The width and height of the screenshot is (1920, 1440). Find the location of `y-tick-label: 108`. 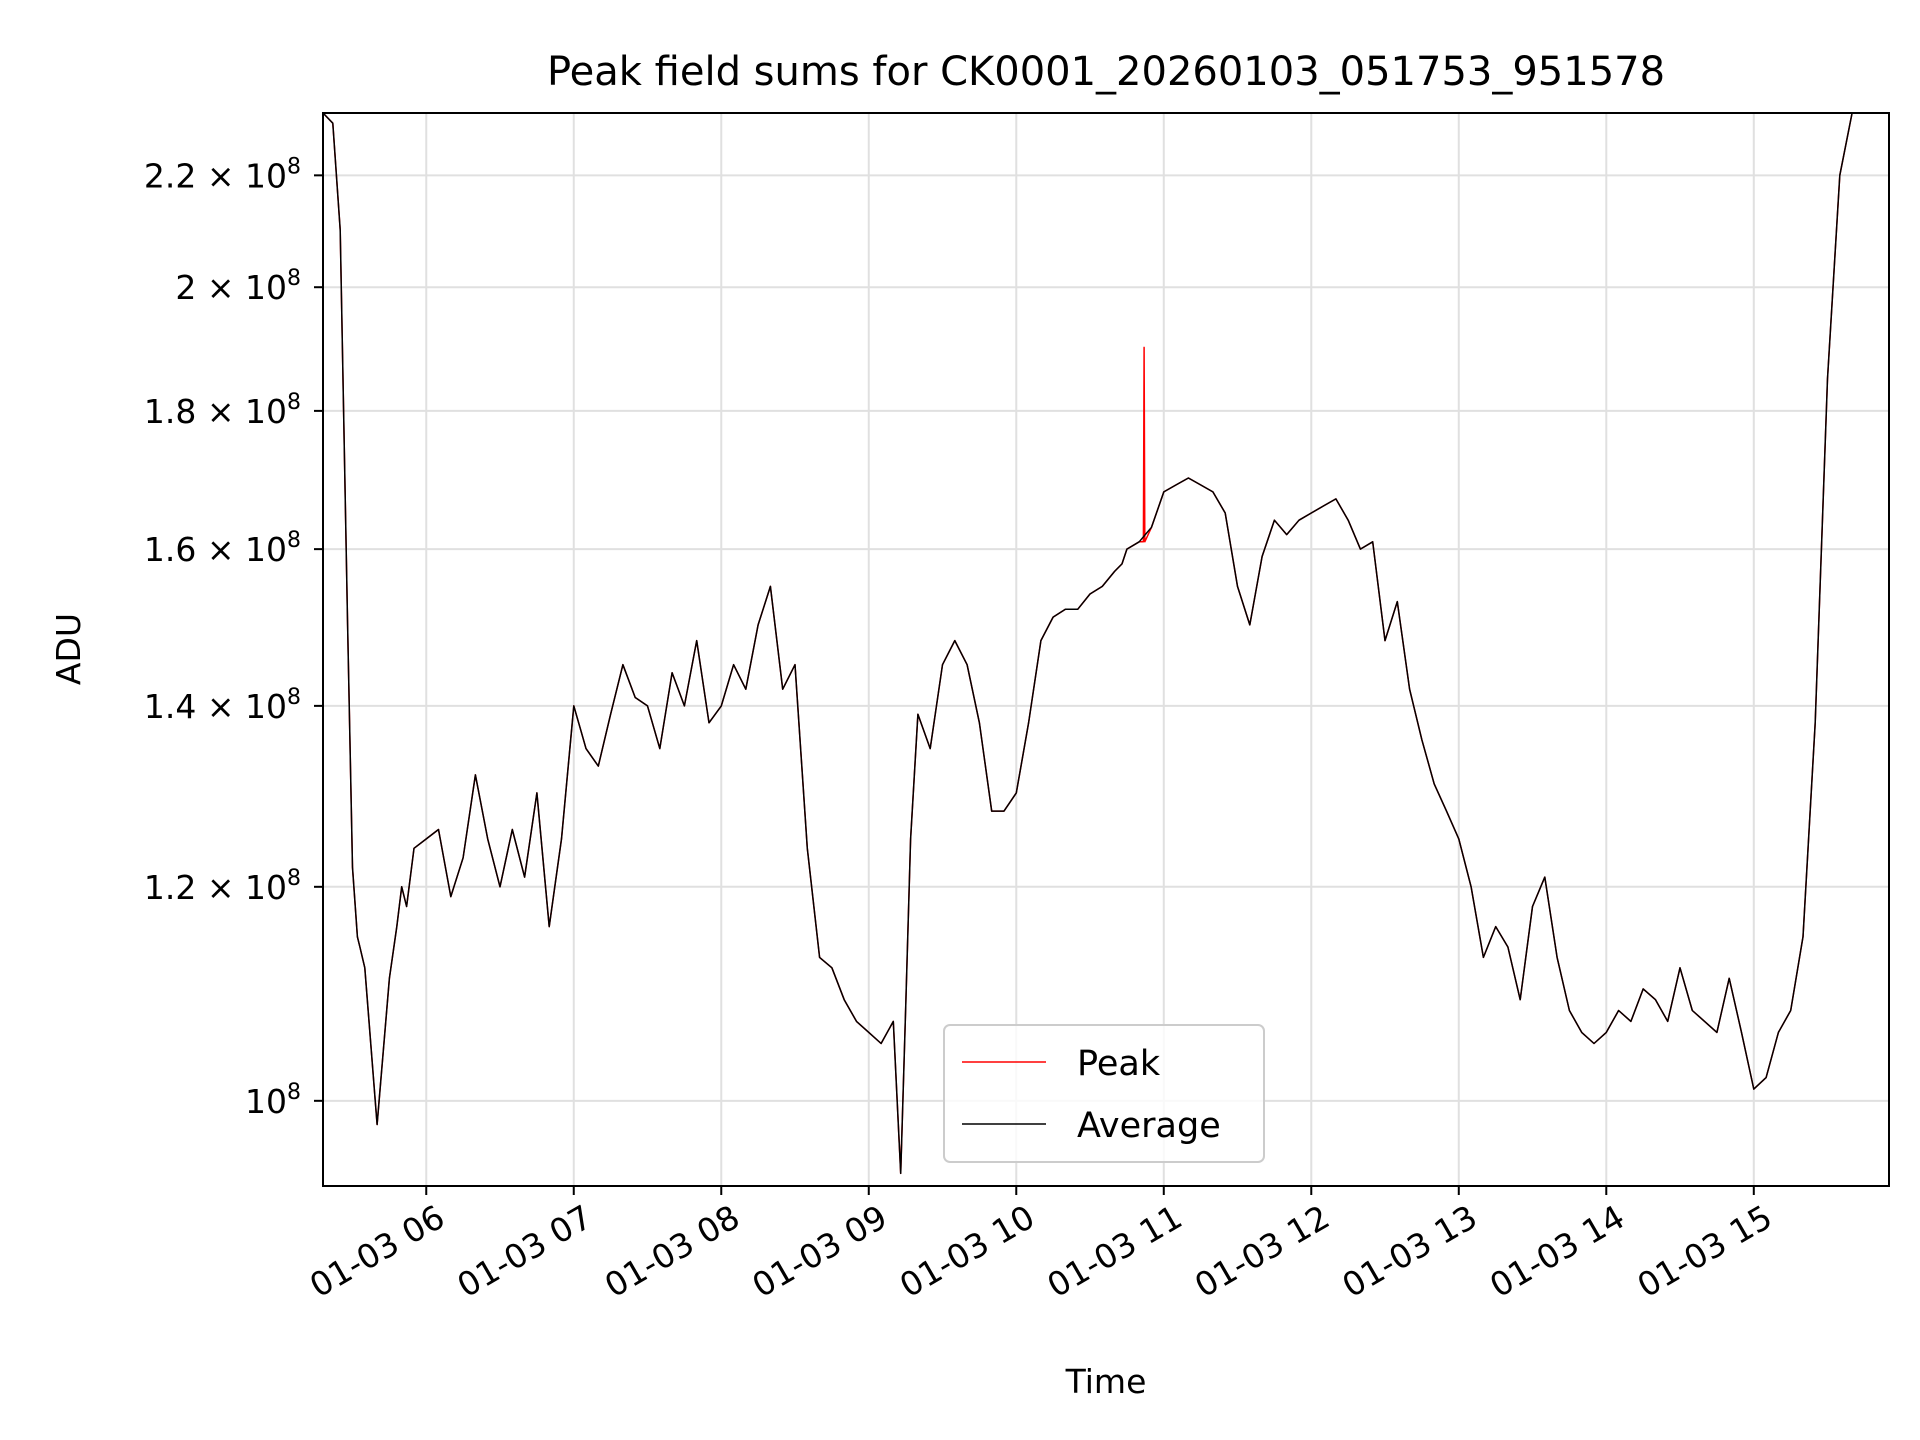

y-tick-label: 108 is located at coordinates (273, 1100).